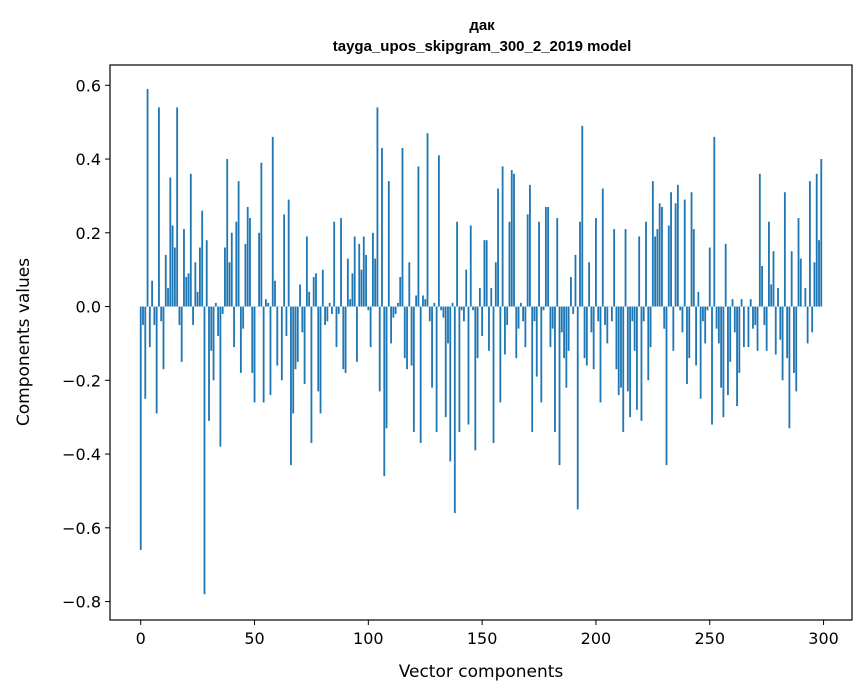  Describe the element at coordinates (823, 638) in the screenshot. I see `x-tick-label-300: 300` at that location.